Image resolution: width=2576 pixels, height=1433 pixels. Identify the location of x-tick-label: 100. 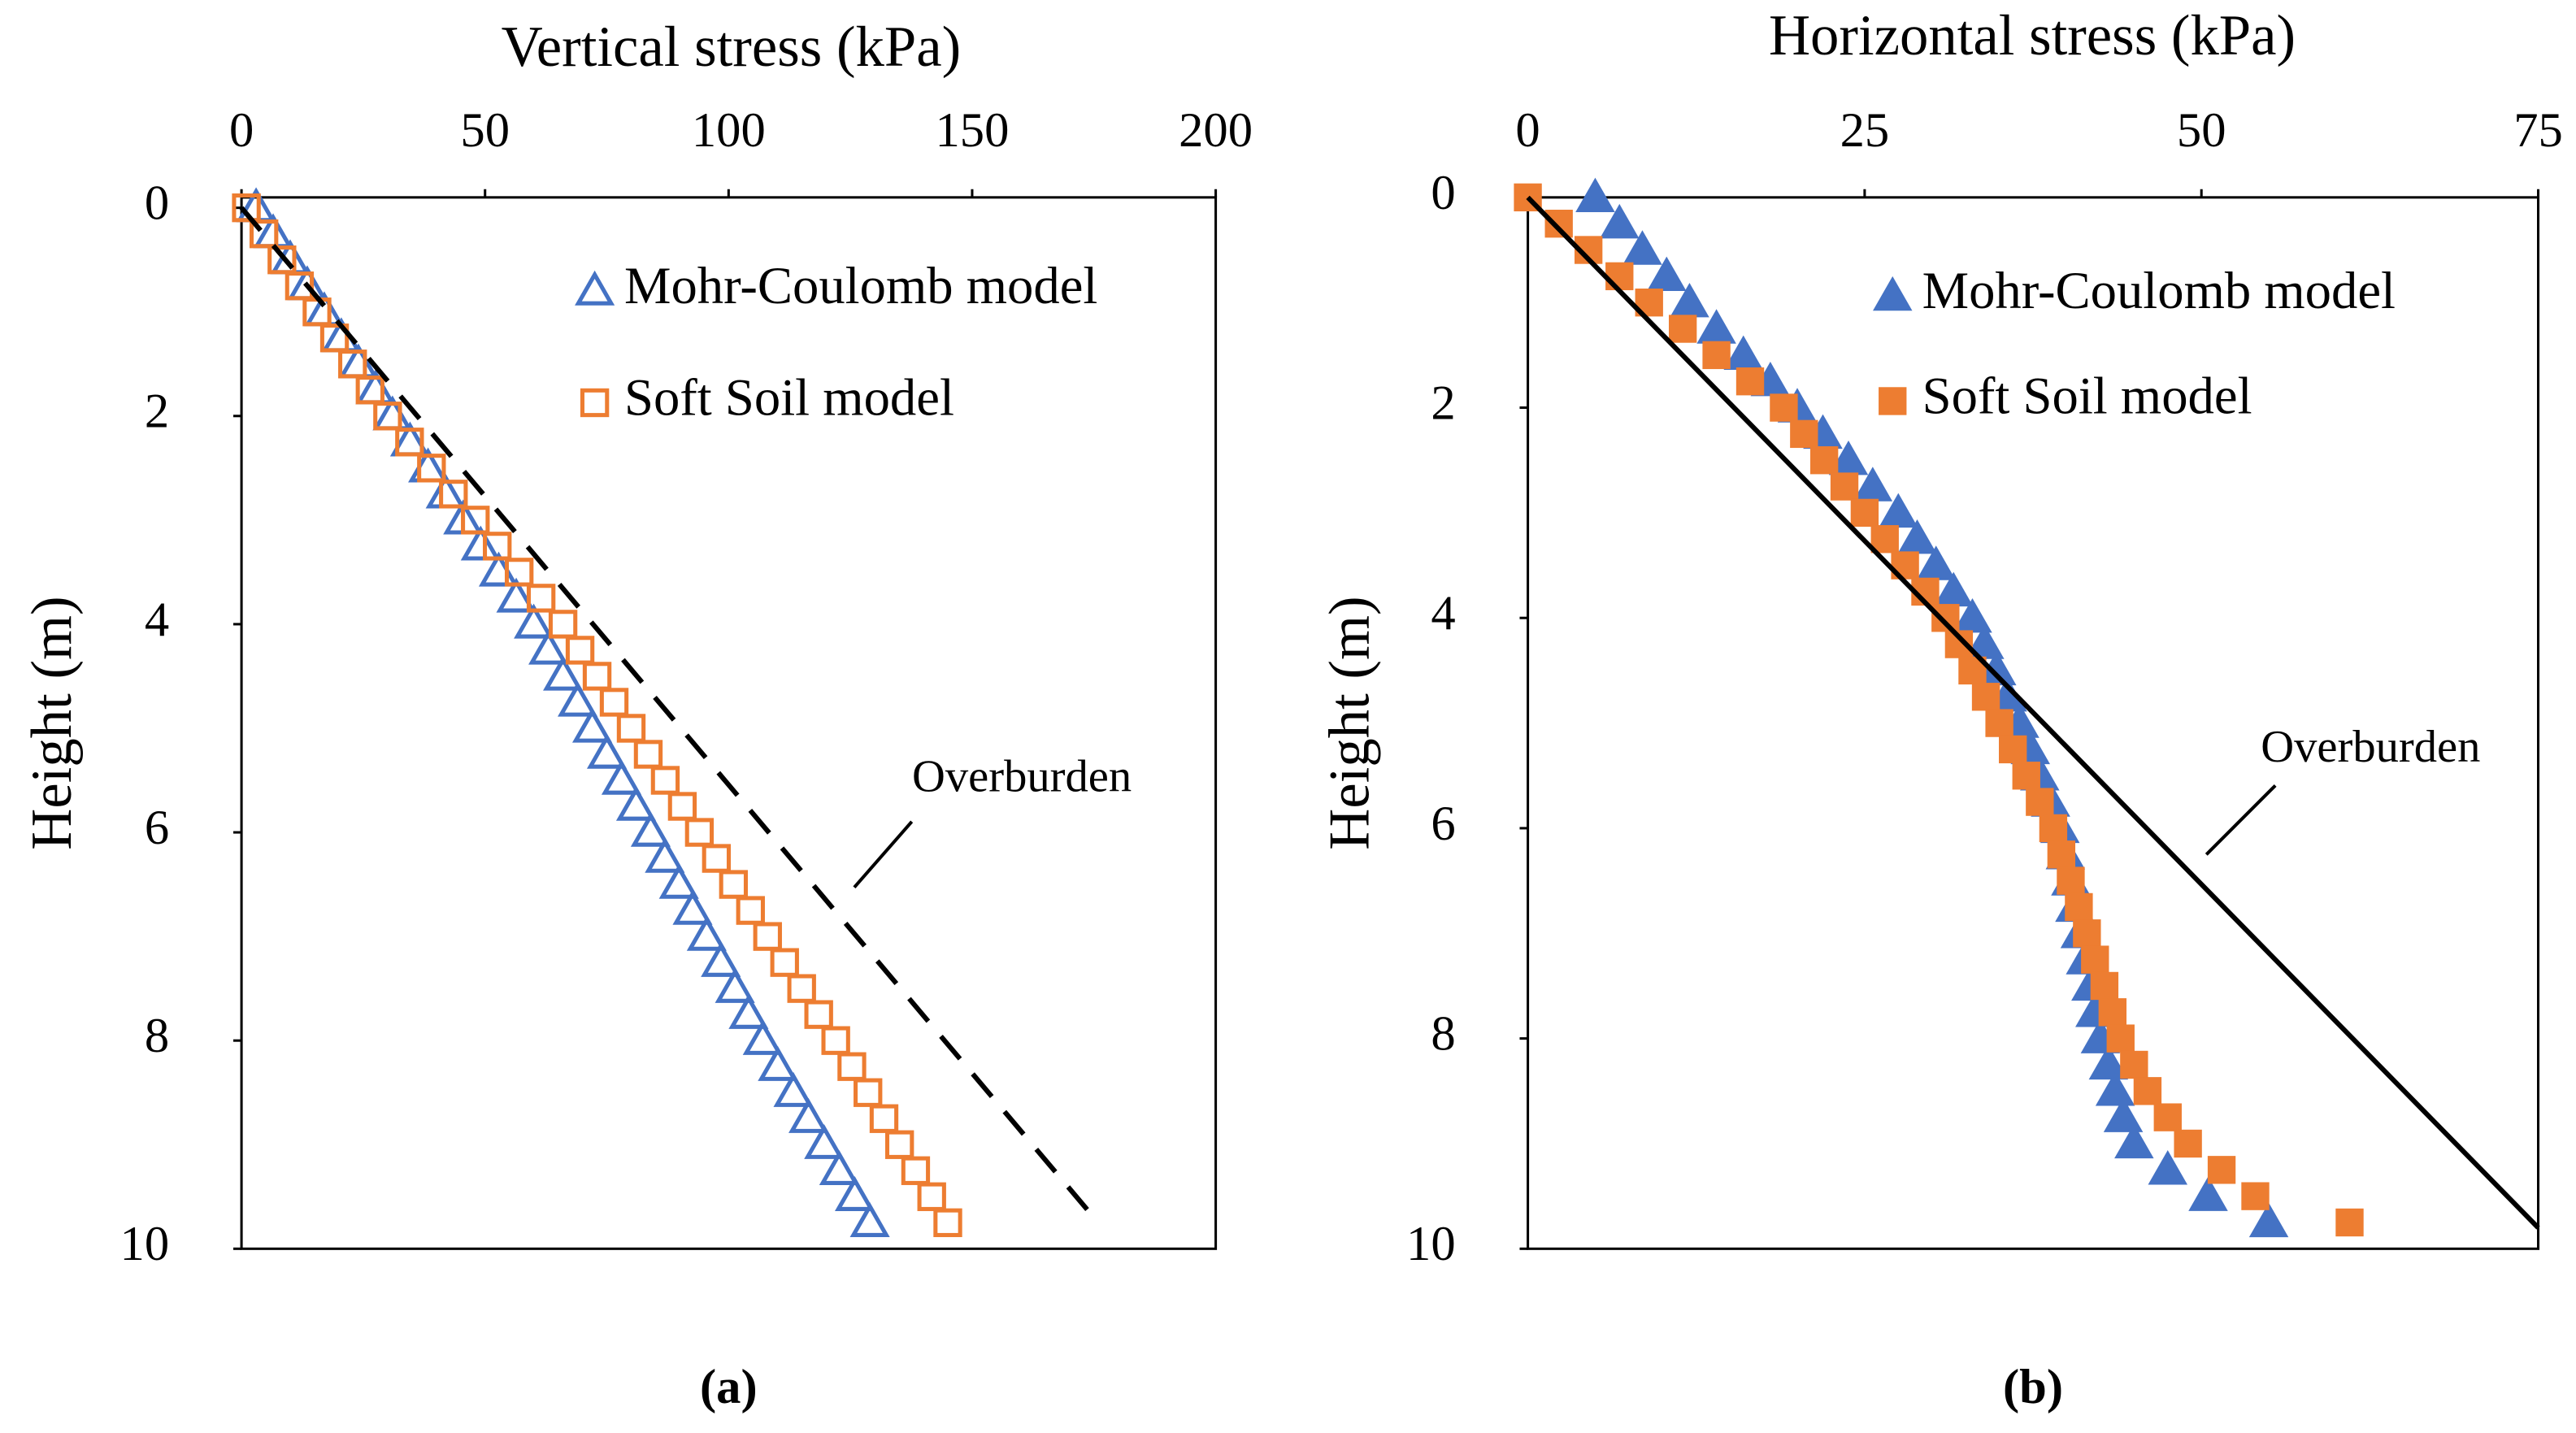
(729, 130).